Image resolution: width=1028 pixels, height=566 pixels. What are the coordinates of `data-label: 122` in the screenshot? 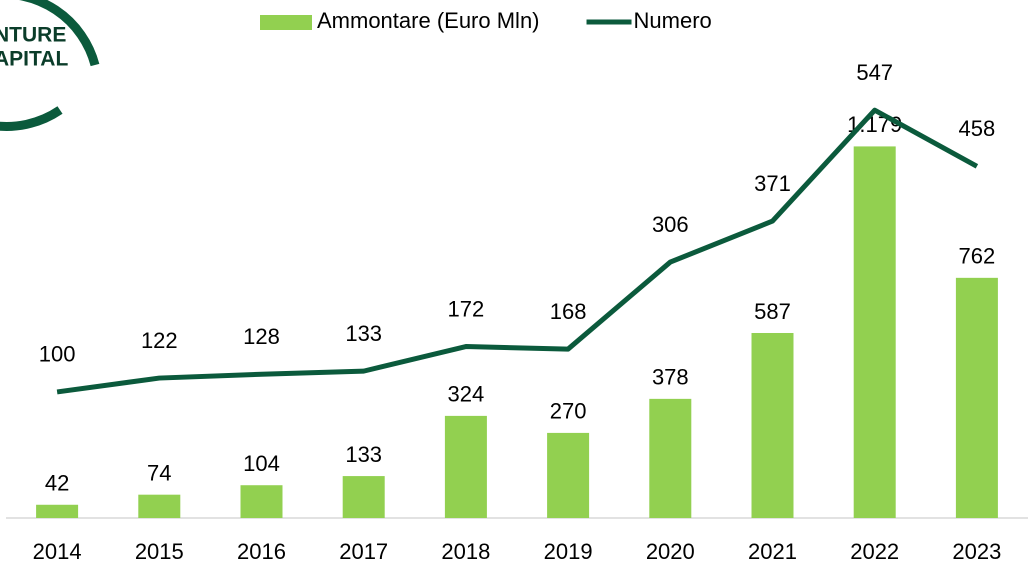 It's located at (159, 340).